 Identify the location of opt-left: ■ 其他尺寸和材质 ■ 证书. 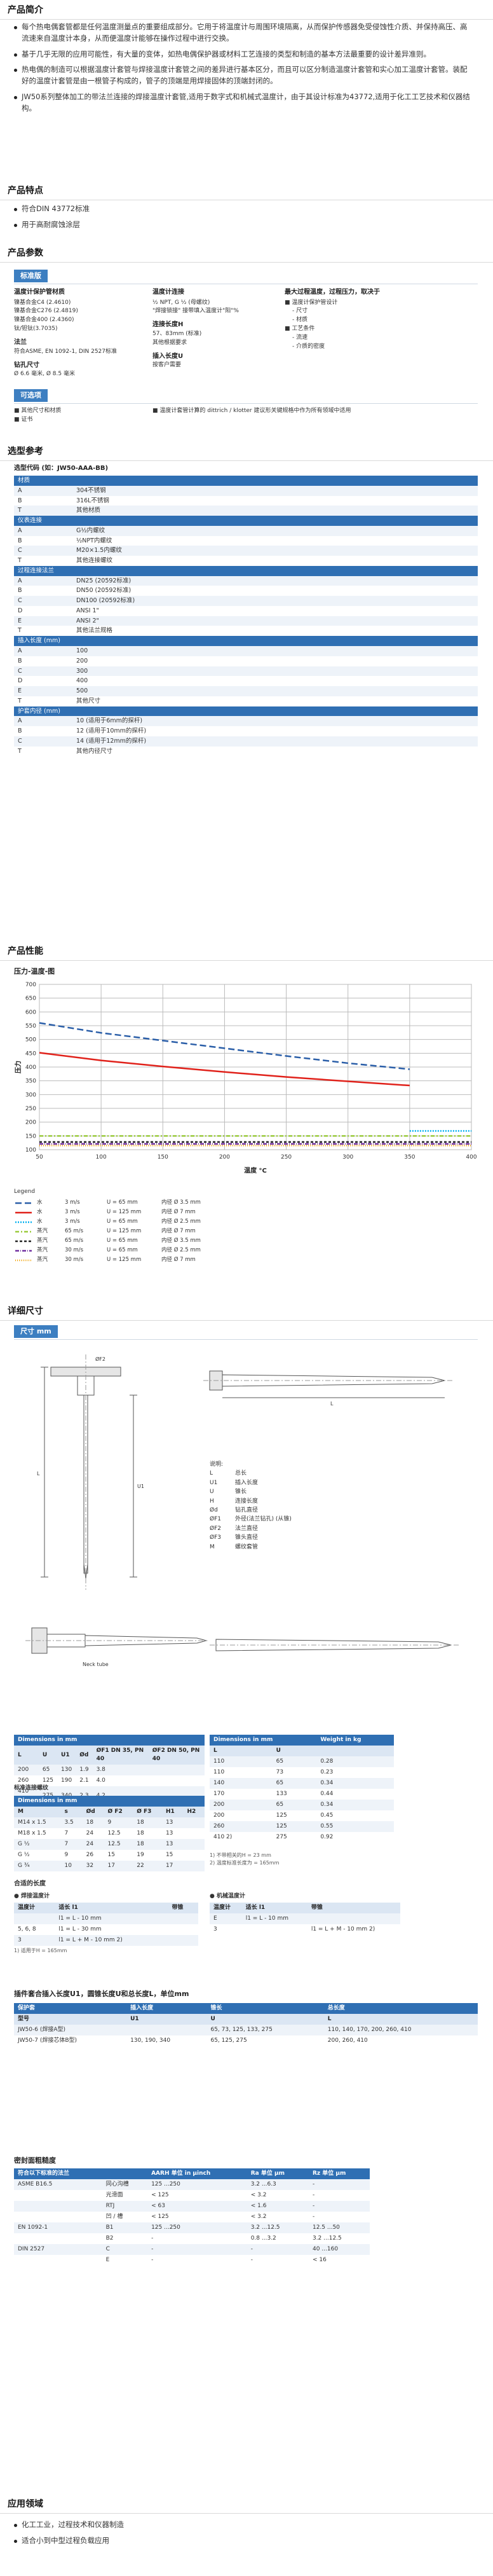
(77, 416).